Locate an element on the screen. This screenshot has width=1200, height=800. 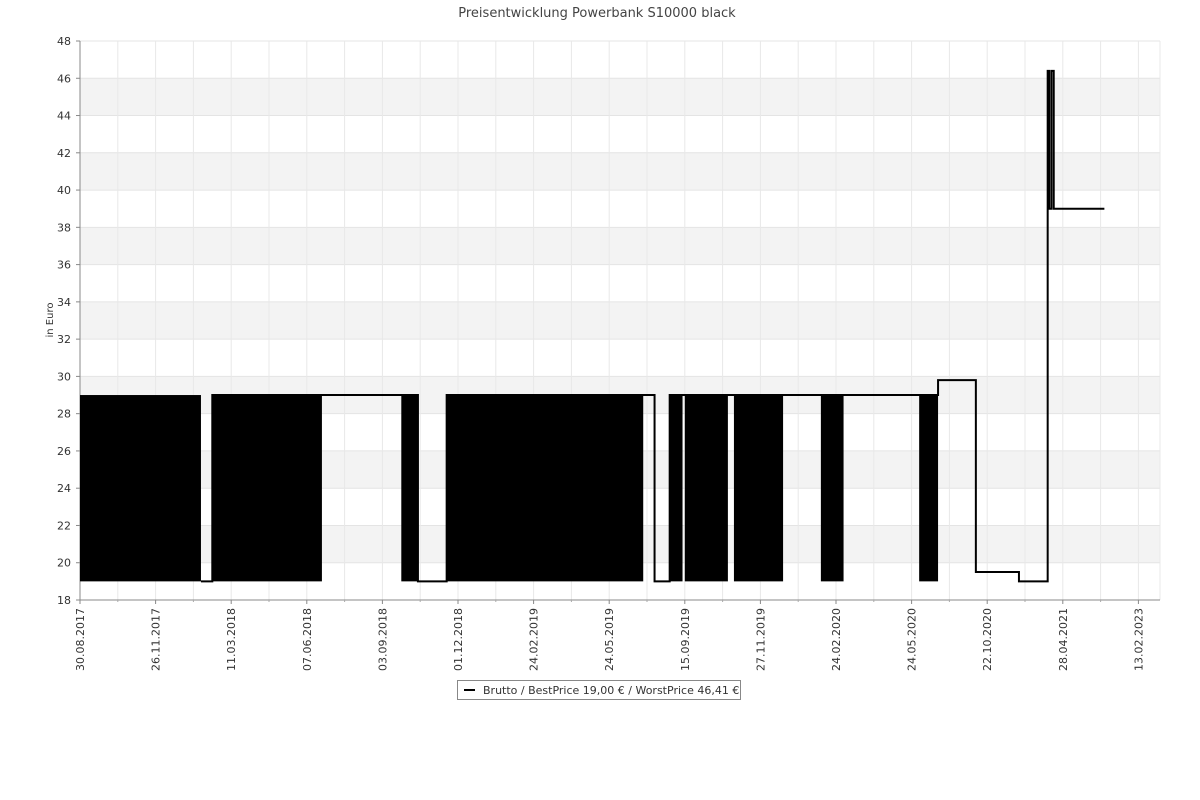
x-tick-label: 07.06.2018 is located at coordinates (307, 639).